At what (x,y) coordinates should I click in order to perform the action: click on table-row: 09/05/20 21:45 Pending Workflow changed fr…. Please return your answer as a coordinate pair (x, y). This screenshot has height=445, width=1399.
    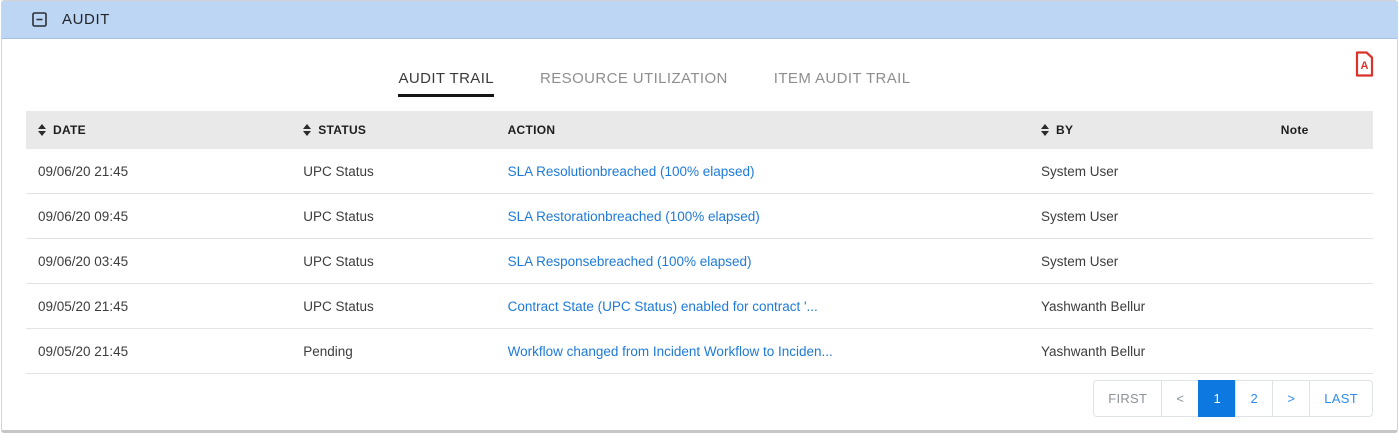
    Looking at the image, I should click on (699, 351).